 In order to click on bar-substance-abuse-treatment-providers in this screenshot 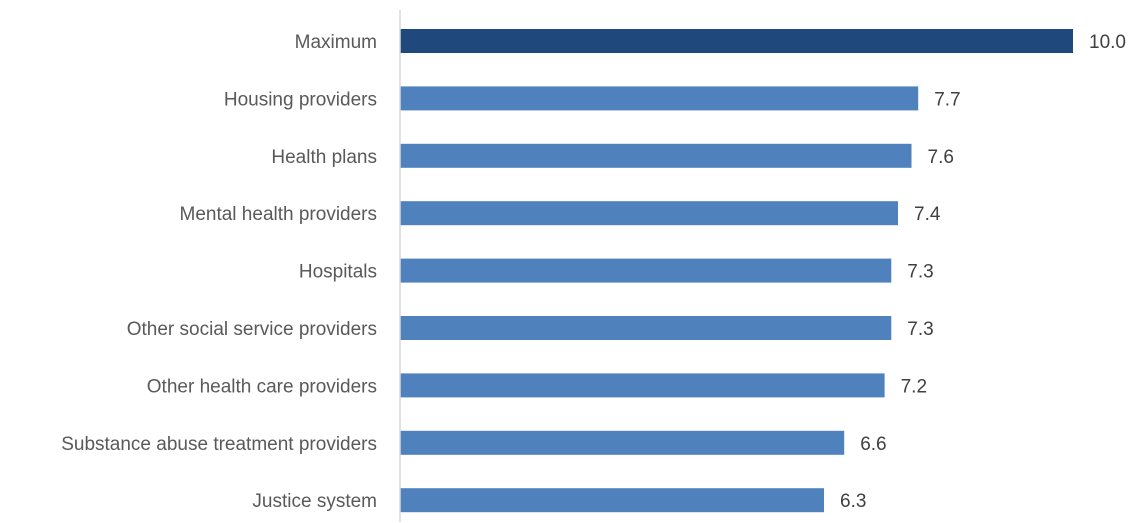, I will do `click(622, 442)`.